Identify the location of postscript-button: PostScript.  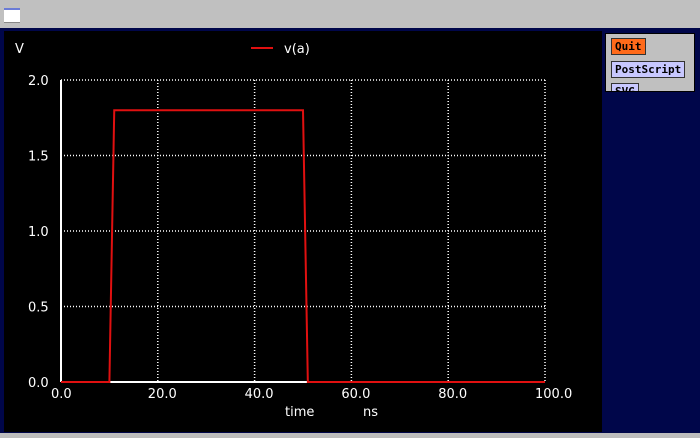
(648, 69).